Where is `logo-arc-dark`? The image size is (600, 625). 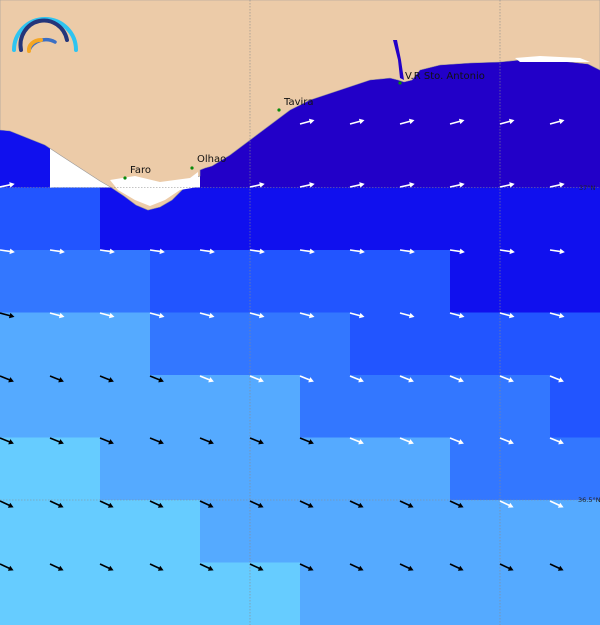
logo-arc-dark is located at coordinates (43, 35).